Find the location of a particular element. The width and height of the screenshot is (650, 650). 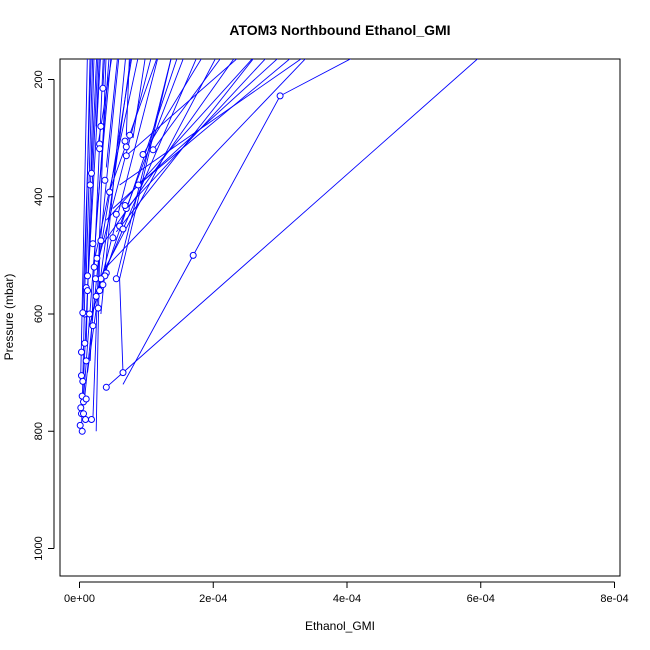

x-tick-label-3: 6e-04 is located at coordinates (481, 599).